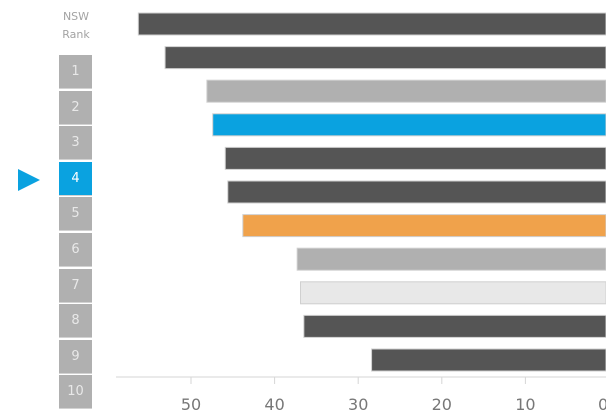  What do you see at coordinates (76, 34) in the screenshot?
I see `rank-header-line-2: Rank` at bounding box center [76, 34].